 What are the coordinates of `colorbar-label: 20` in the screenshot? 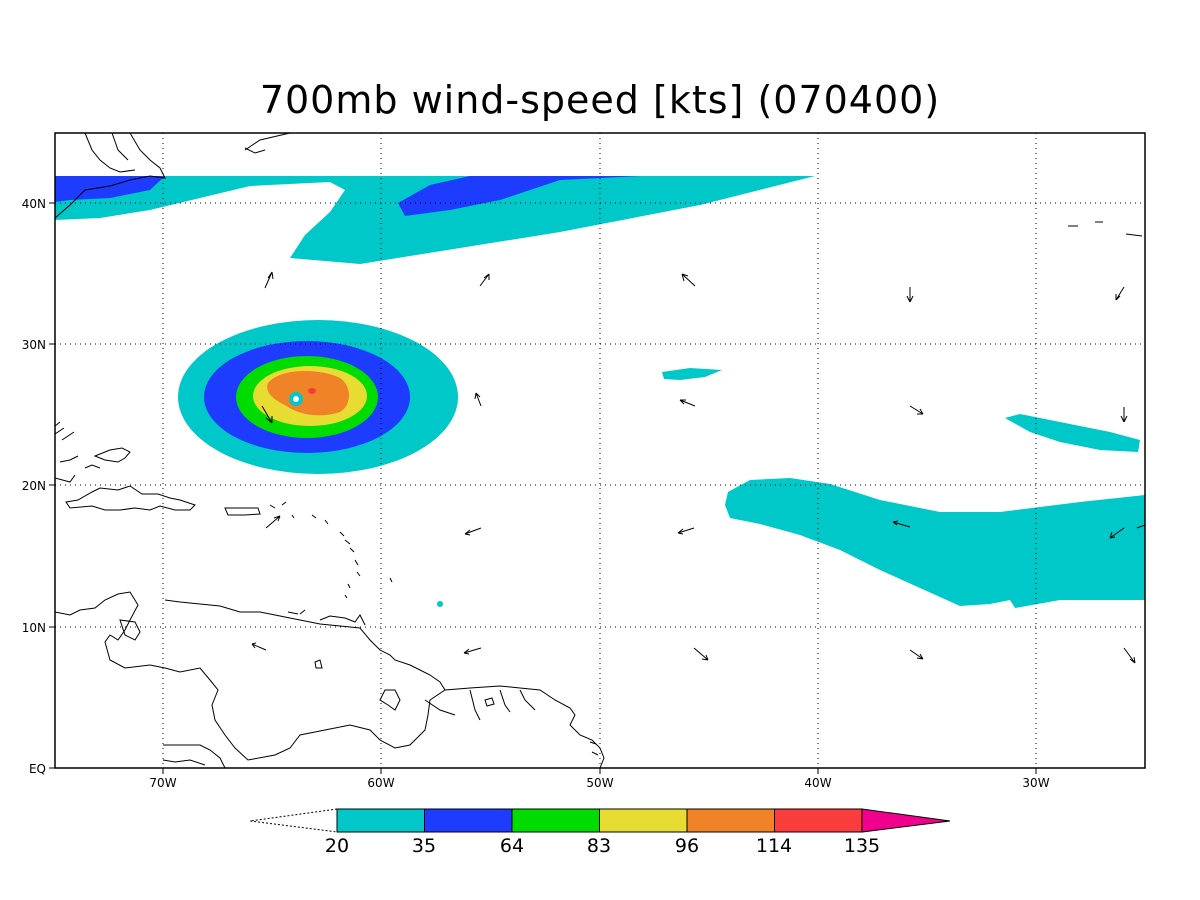 It's located at (337, 846).